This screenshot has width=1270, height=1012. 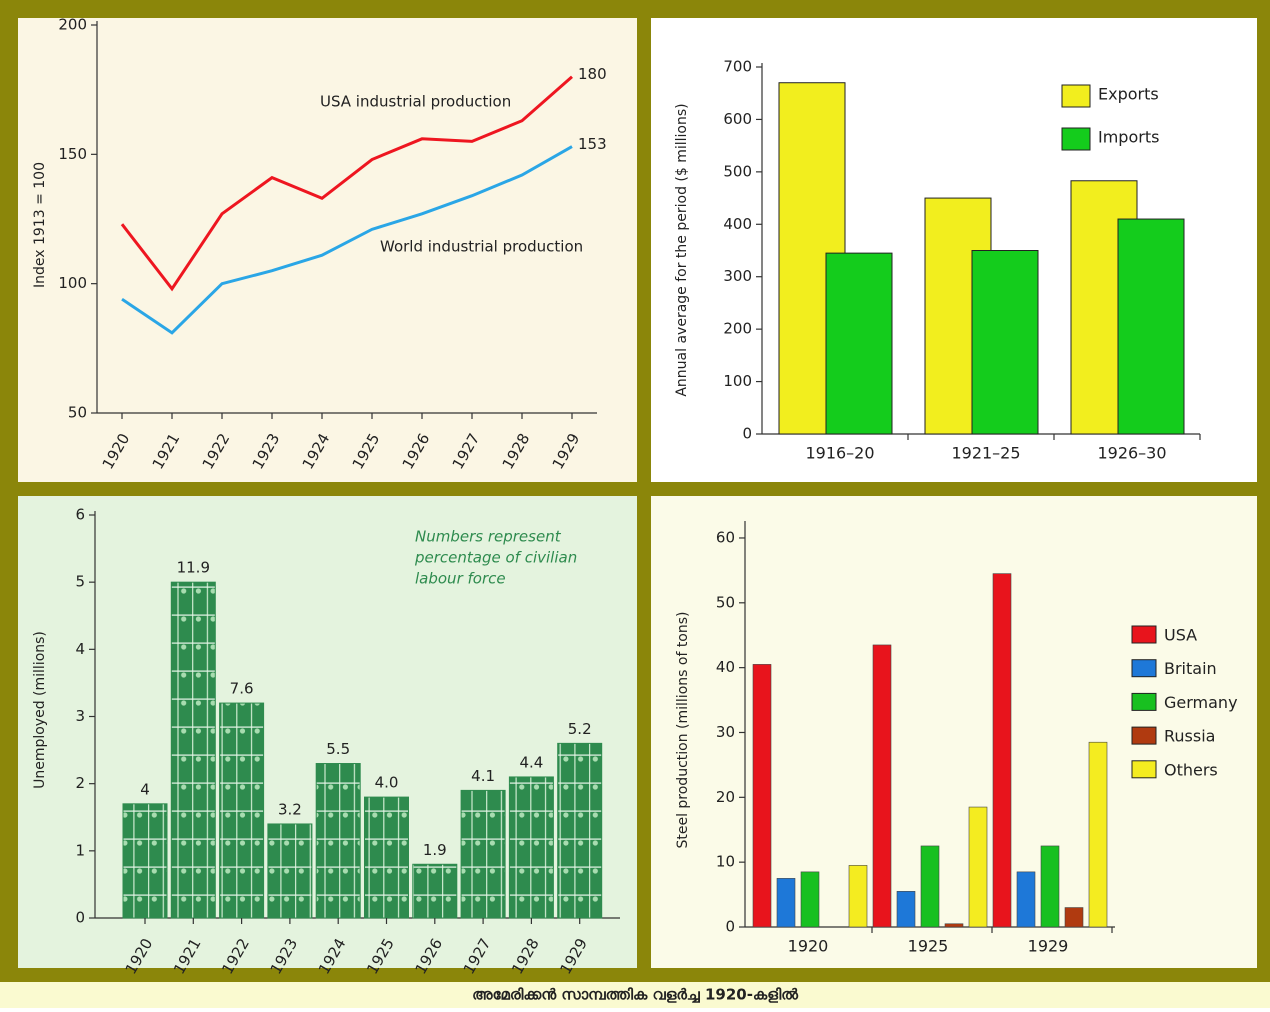 I want to click on series-label: World industrial production, so click(x=481, y=247).